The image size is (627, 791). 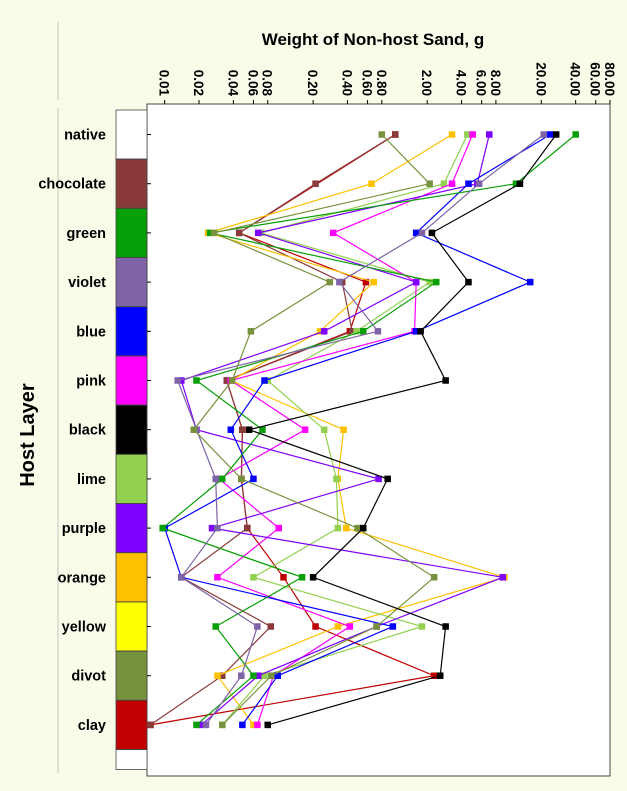 What do you see at coordinates (91, 480) in the screenshot?
I see `category-label: lime` at bounding box center [91, 480].